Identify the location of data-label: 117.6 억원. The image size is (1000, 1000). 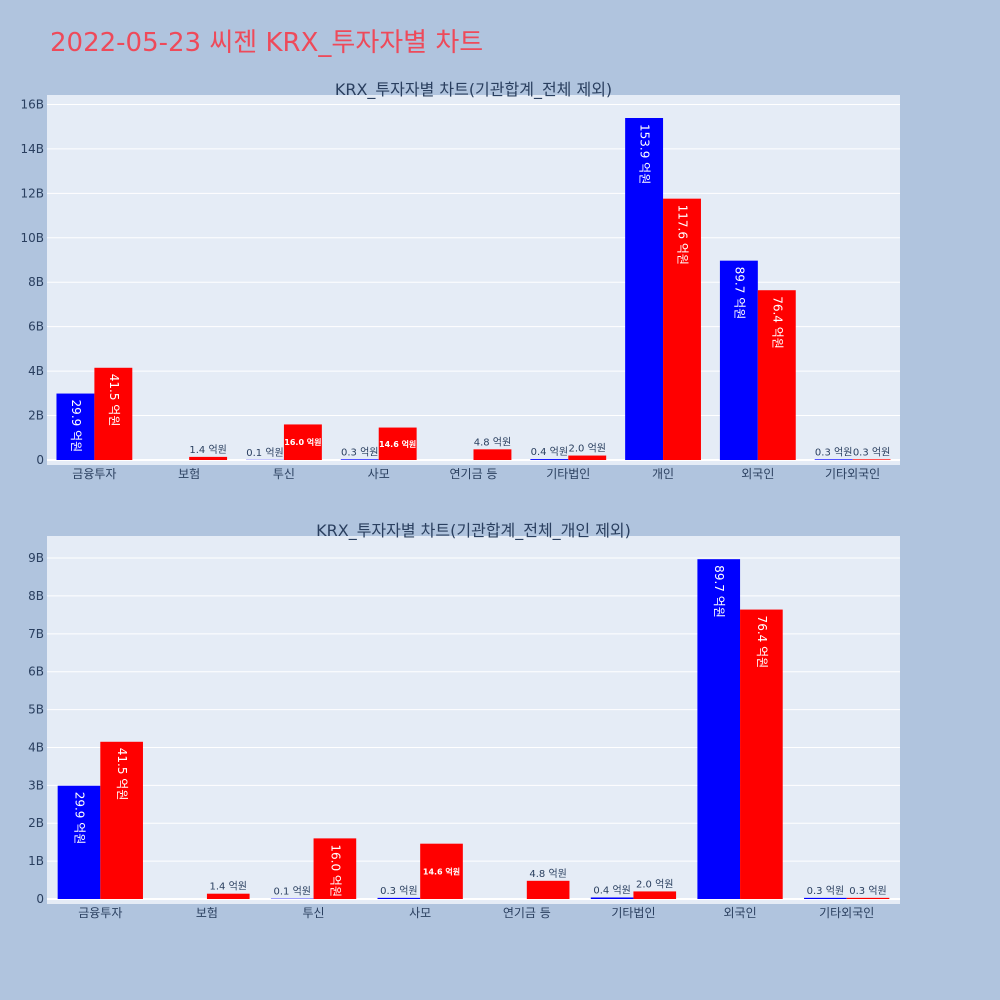
(683, 235).